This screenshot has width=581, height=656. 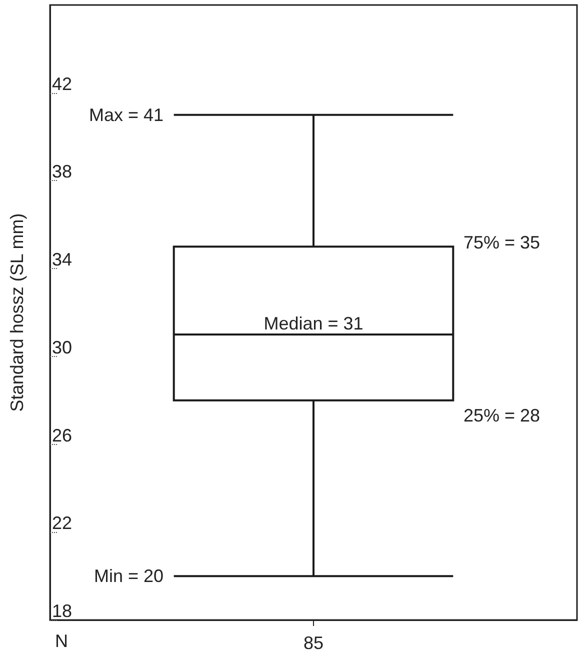 I want to click on y-tick-label: 22, so click(x=62, y=523).